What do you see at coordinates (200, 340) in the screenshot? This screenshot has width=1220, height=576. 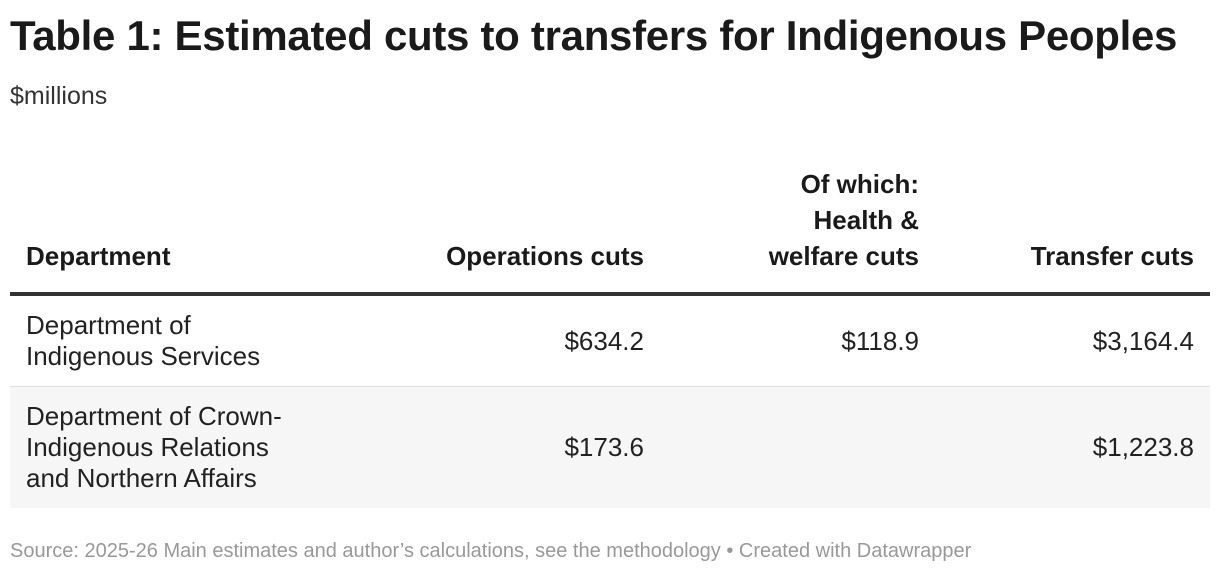 I see `cell-department: Department of Indigenous Services` at bounding box center [200, 340].